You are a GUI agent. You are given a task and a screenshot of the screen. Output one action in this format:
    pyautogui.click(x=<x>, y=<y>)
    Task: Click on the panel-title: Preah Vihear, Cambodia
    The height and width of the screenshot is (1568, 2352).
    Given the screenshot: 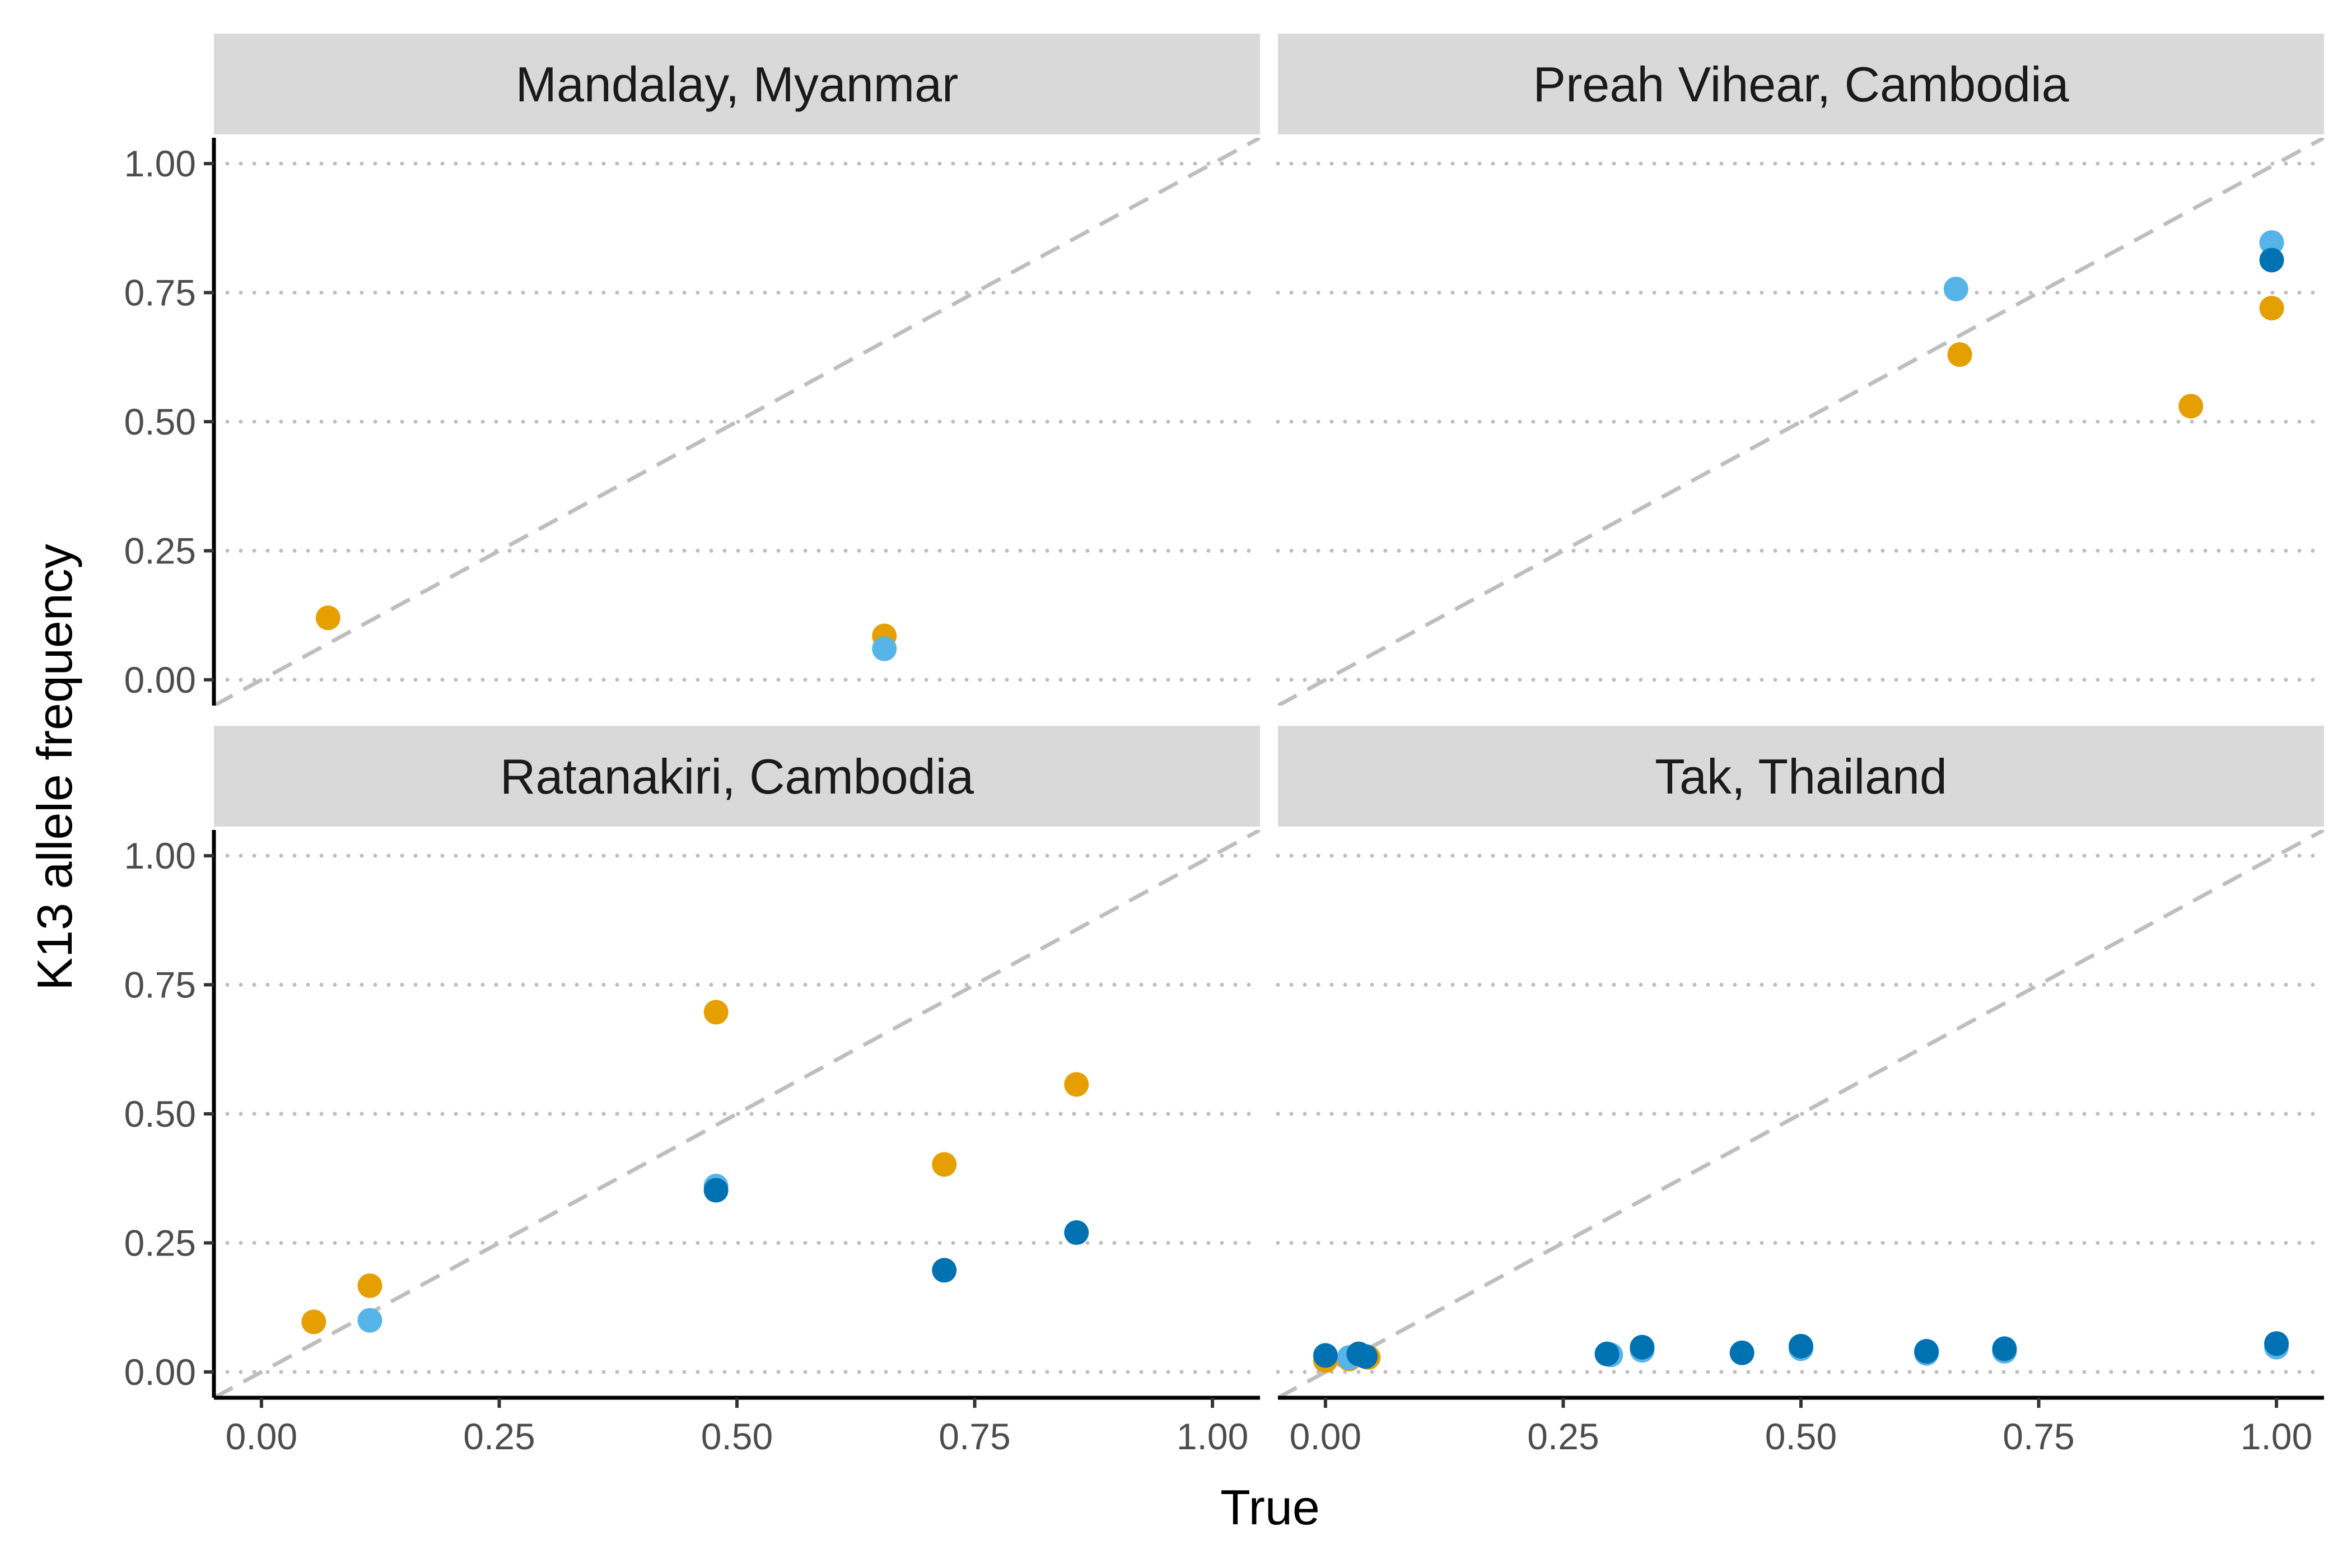 What is the action you would take?
    pyautogui.click(x=1801, y=84)
    